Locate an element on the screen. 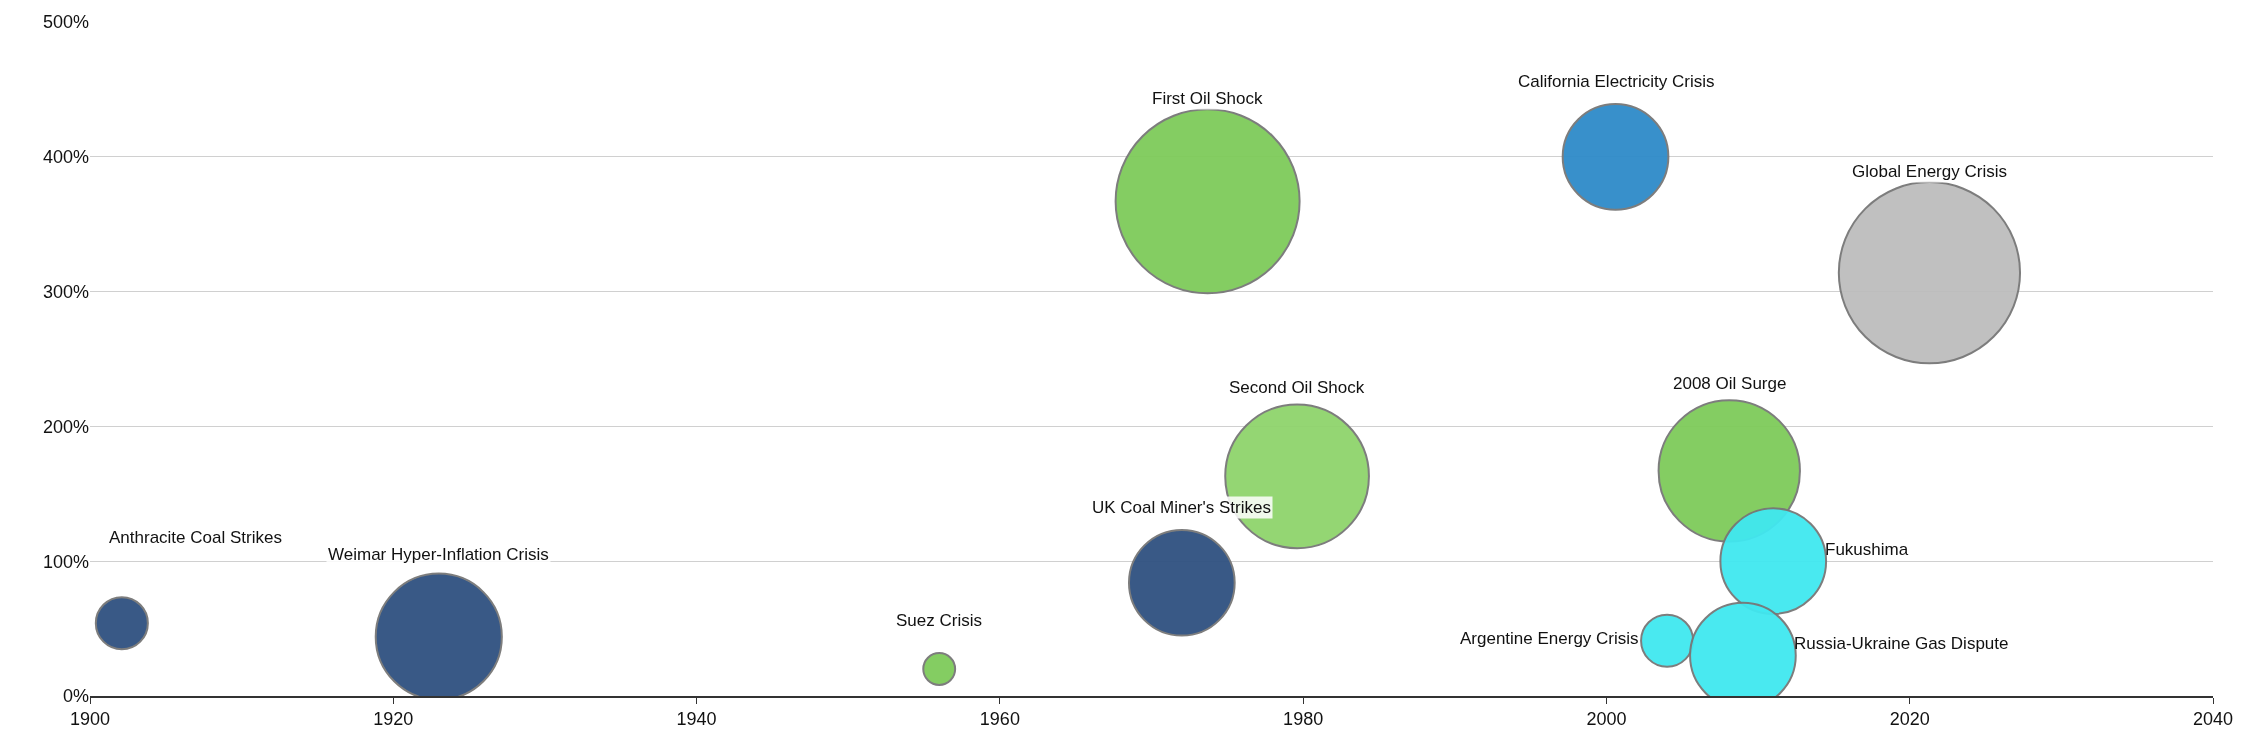 This screenshot has width=2247, height=750. annotation: Weimar Hyper-Inflation Crisis is located at coordinates (438, 554).